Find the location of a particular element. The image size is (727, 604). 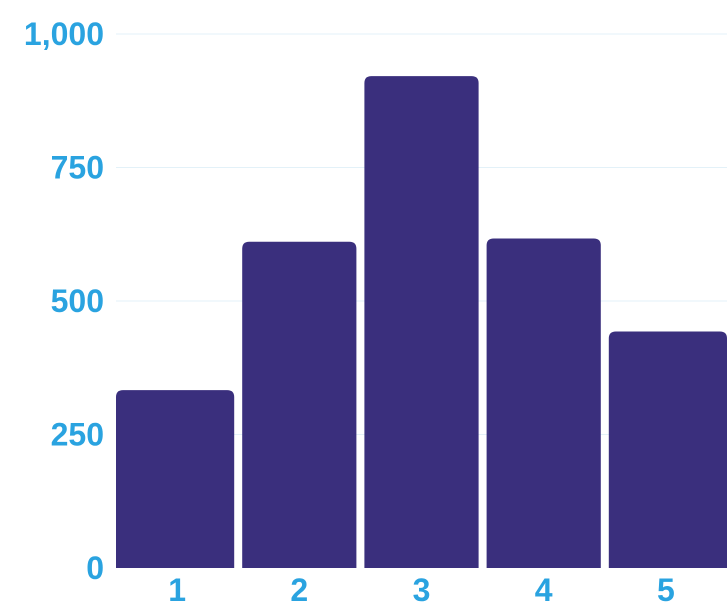

x-tick-label: 3 is located at coordinates (422, 588).